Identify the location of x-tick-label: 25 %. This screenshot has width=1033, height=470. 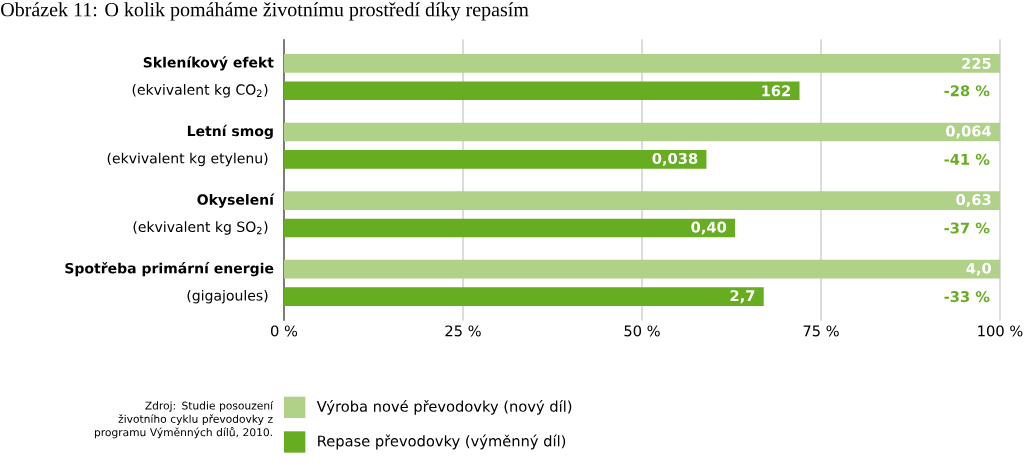
(463, 331).